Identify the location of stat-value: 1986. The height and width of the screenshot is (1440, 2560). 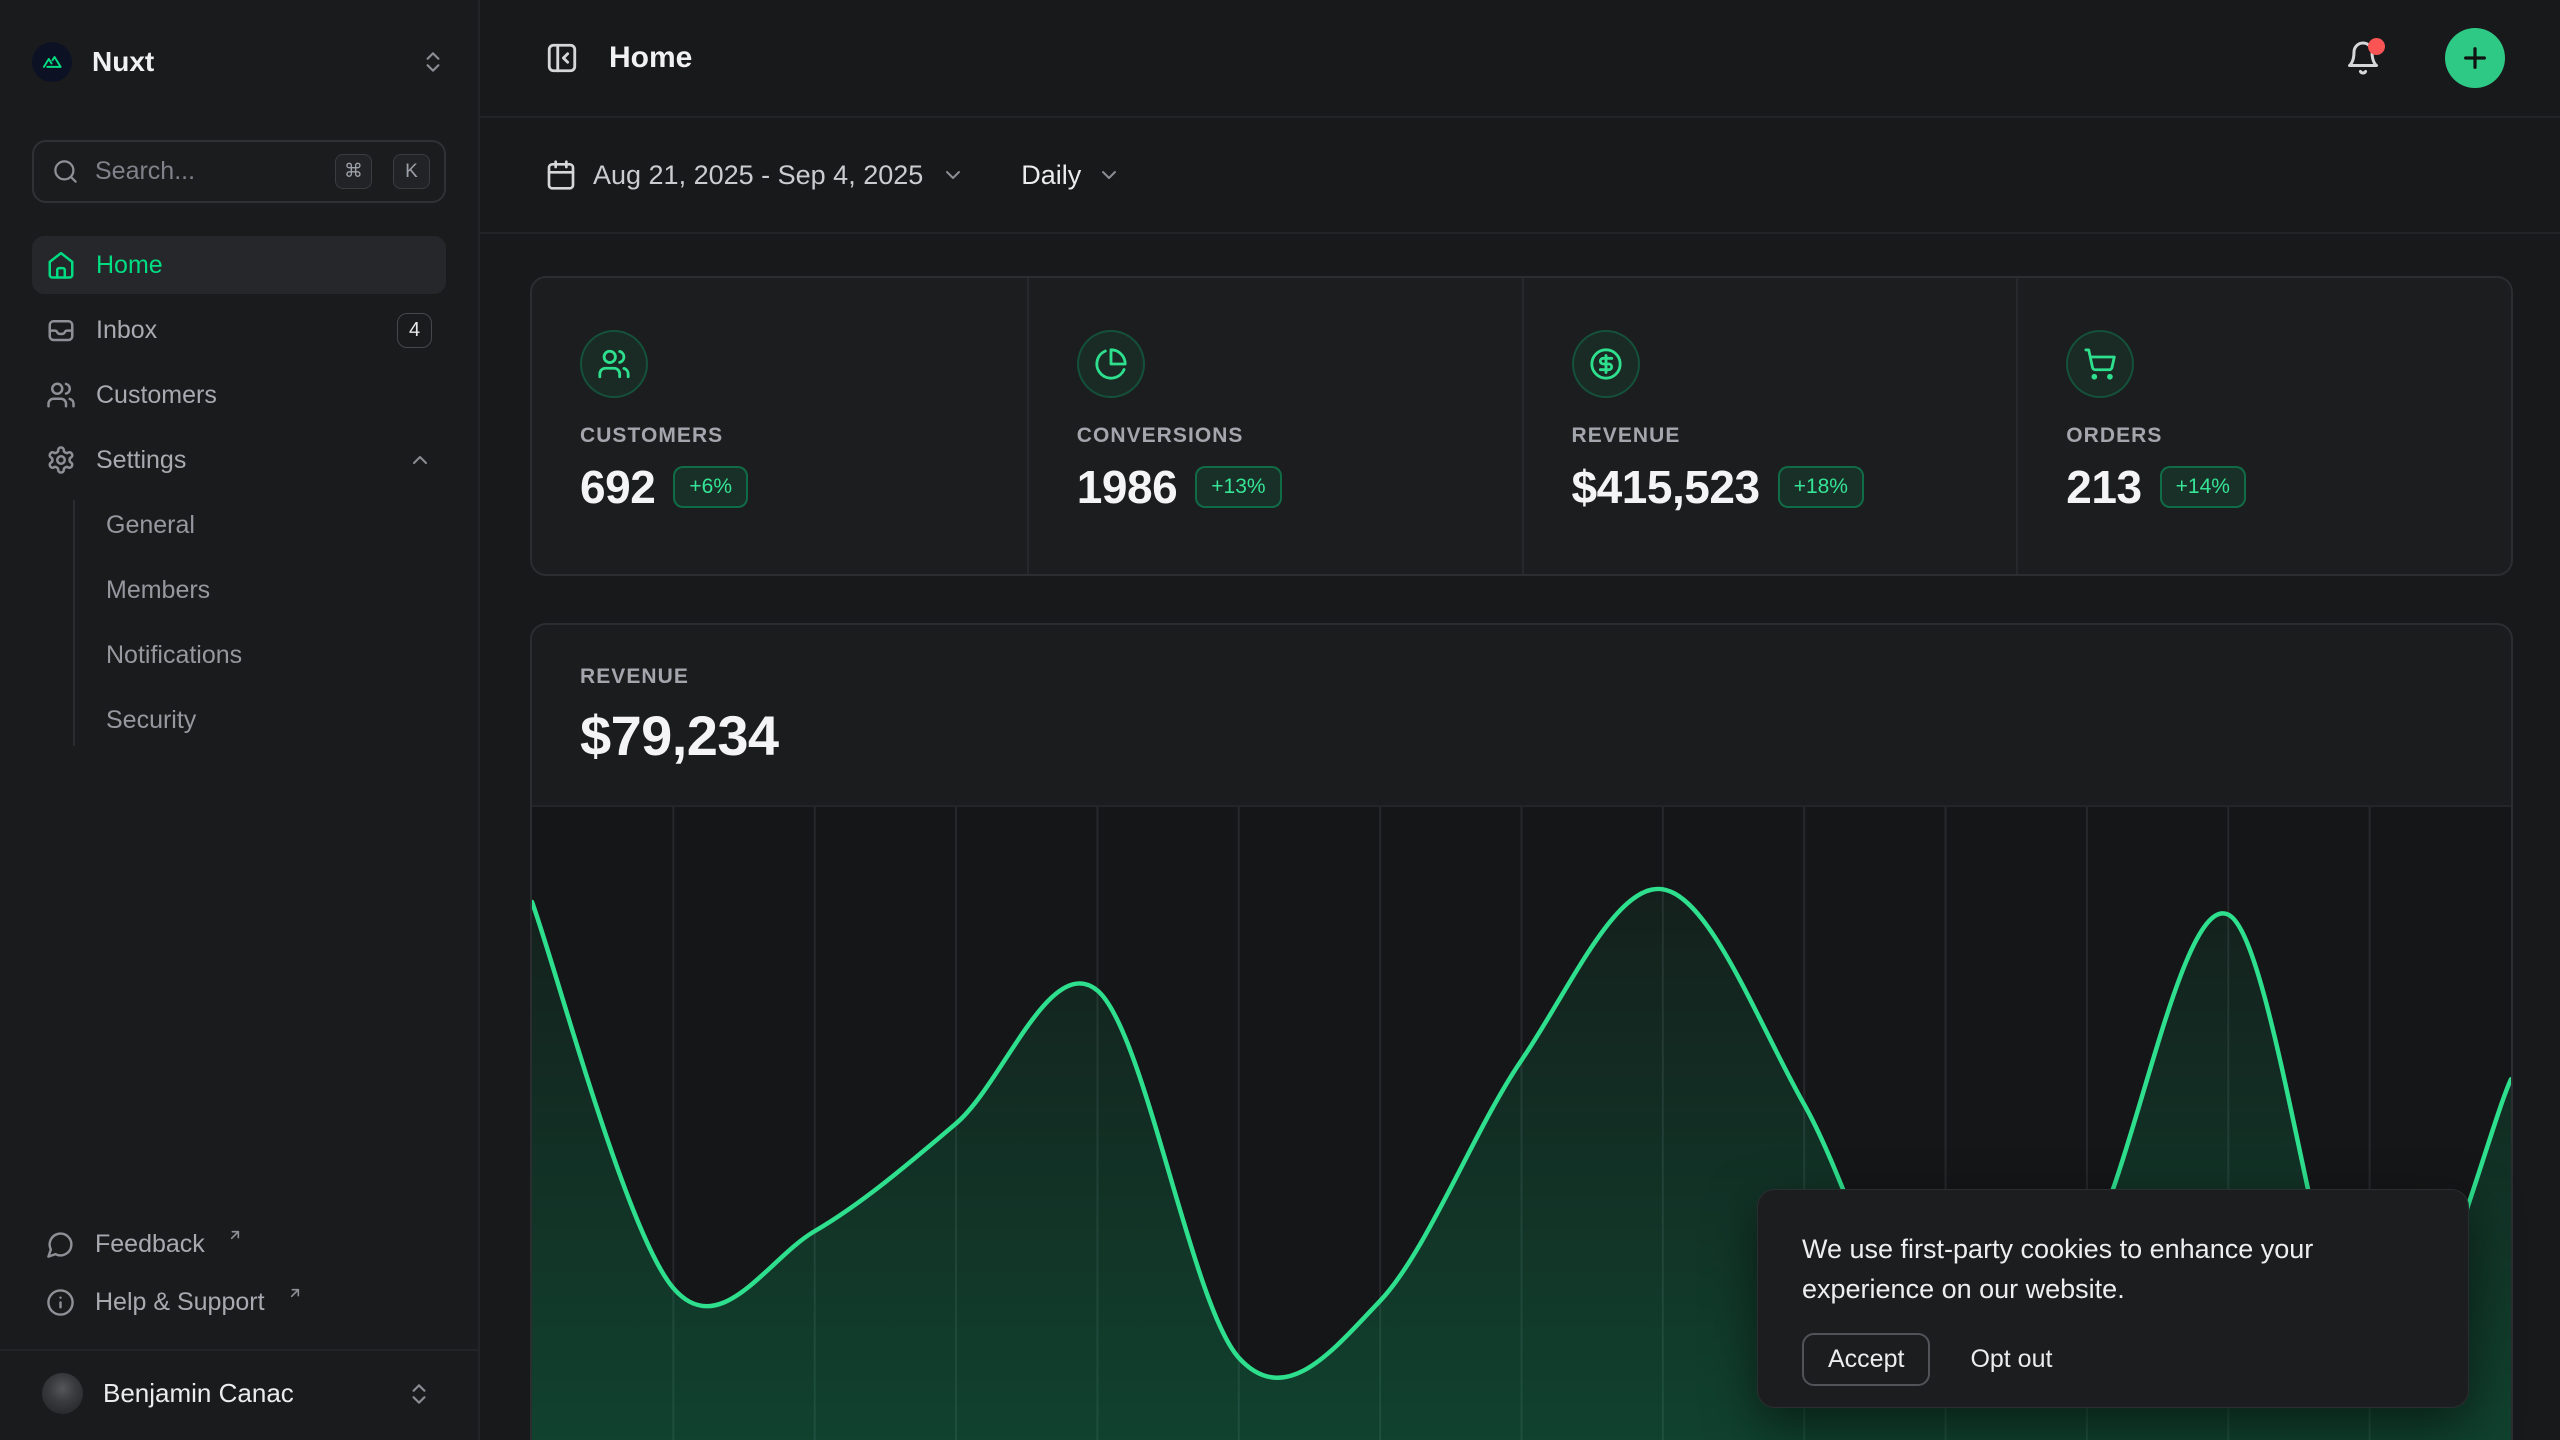
(1127, 487).